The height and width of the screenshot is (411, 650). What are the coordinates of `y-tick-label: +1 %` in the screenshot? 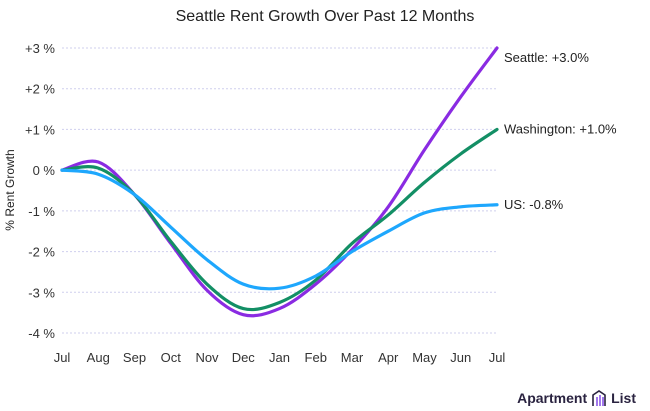 It's located at (40, 129).